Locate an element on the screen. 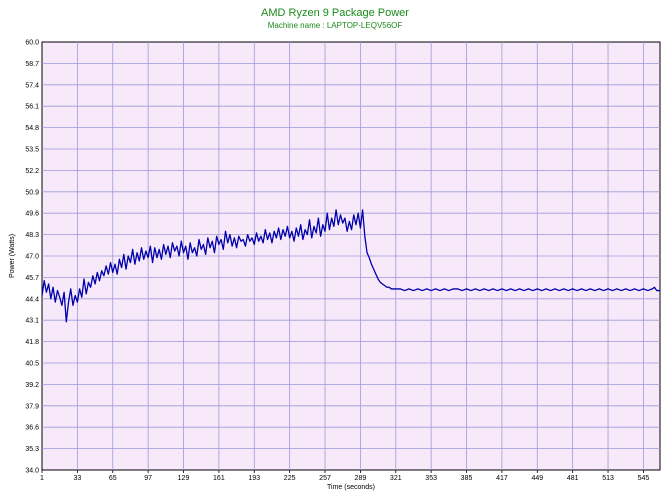 The image size is (670, 502). x-tick-label: 385 is located at coordinates (467, 478).